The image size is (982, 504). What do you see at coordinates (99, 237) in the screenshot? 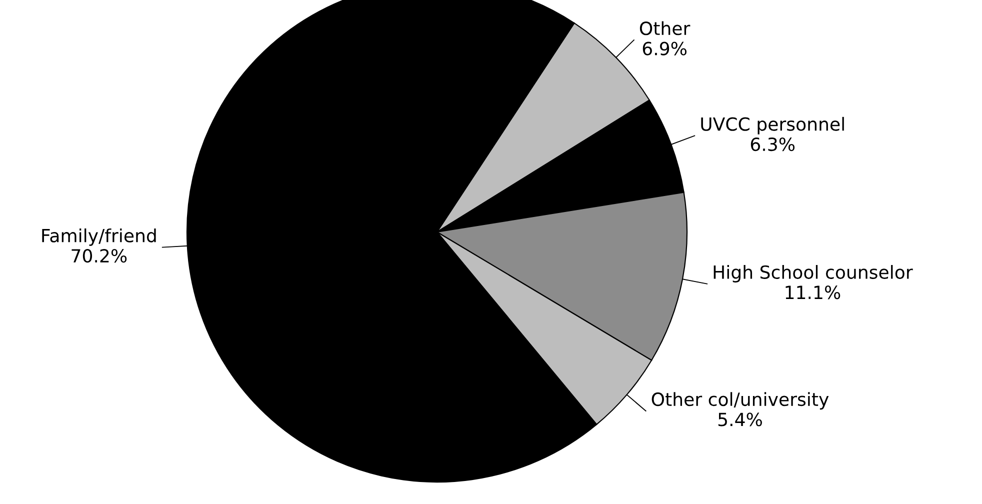
I see `slice-label: Family/friend` at bounding box center [99, 237].